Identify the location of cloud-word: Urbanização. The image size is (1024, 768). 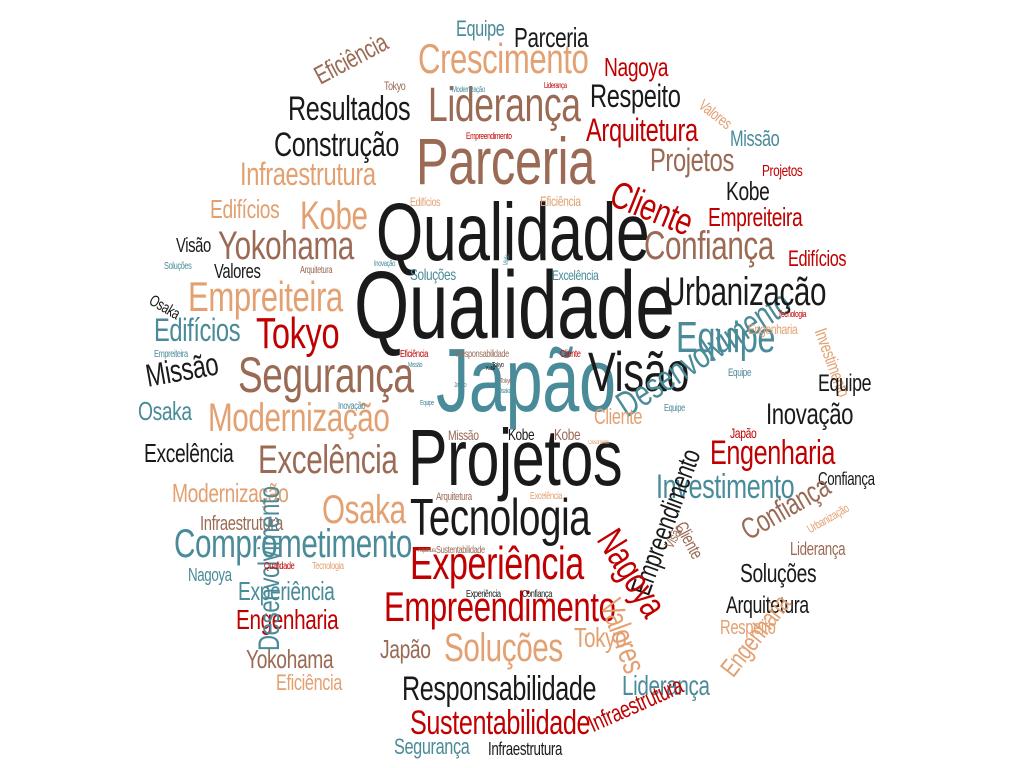
(745, 292).